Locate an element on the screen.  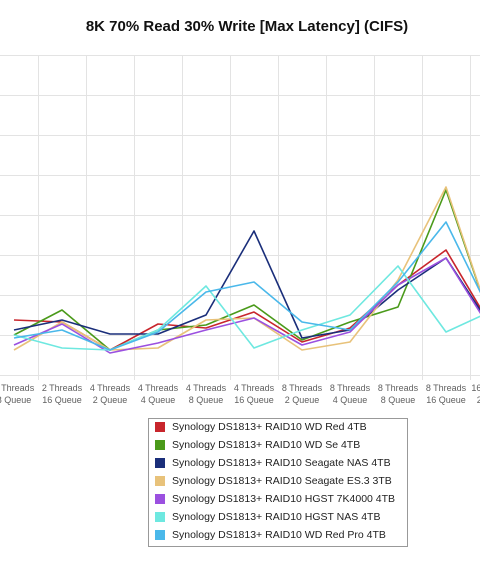
legend-box is located at coordinates (278, 482).